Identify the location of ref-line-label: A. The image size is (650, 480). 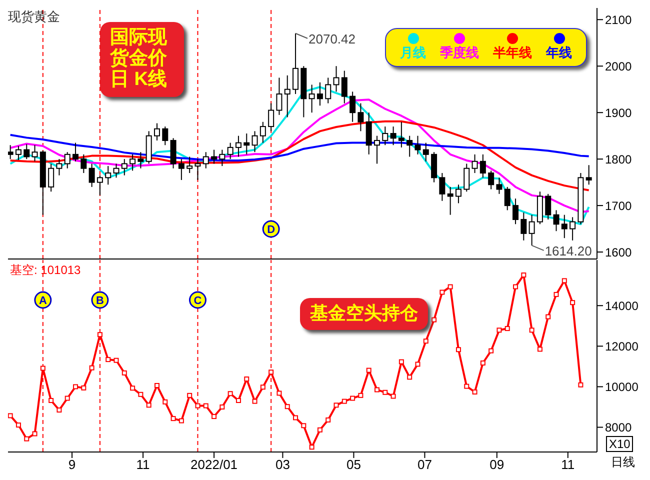
(42, 301).